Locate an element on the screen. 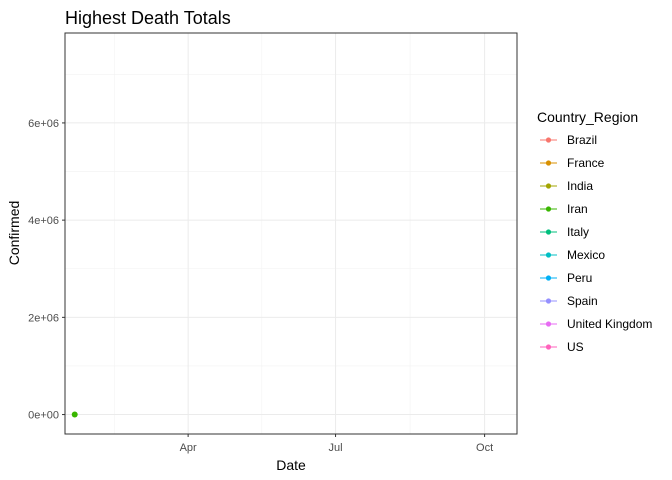 The width and height of the screenshot is (672, 480). y-axis-title: Confirmed is located at coordinates (14, 233).